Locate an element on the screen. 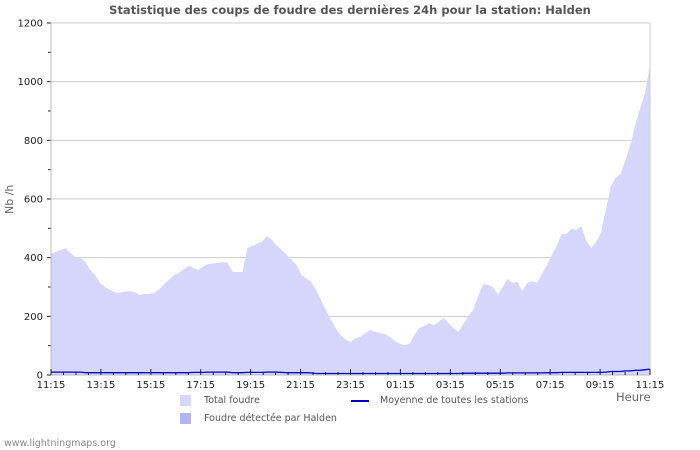  footer-credit: www.lightningmaps.org is located at coordinates (60, 443).